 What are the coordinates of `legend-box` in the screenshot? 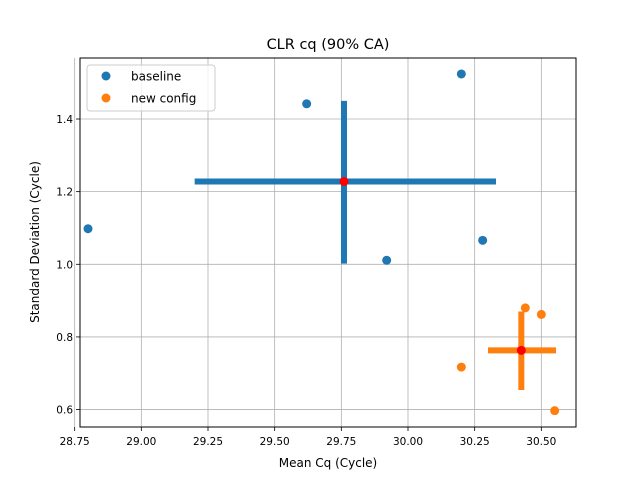 It's located at (151, 88).